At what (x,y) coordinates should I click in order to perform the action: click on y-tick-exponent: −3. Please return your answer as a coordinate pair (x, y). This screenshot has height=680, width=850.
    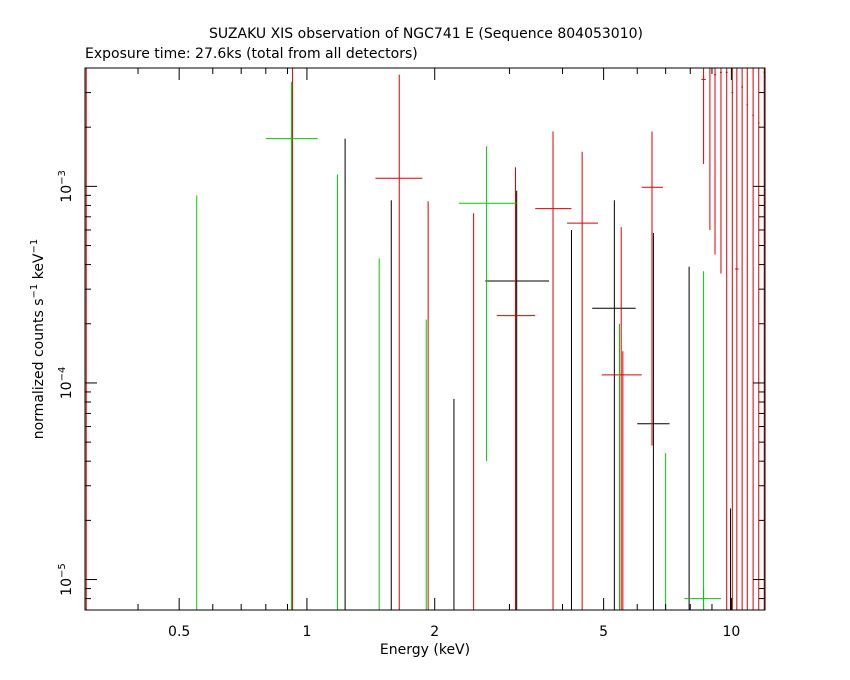
    Looking at the image, I should click on (62, 177).